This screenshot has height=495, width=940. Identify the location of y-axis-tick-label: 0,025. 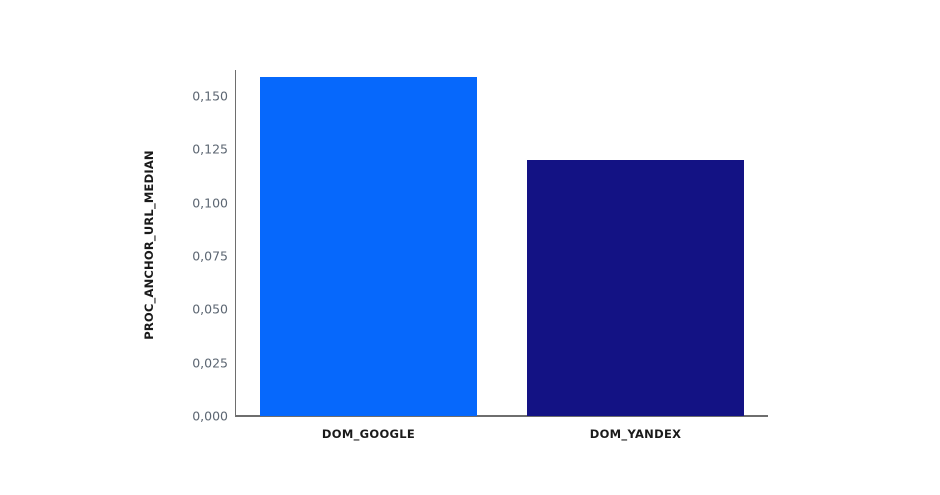
(210, 363).